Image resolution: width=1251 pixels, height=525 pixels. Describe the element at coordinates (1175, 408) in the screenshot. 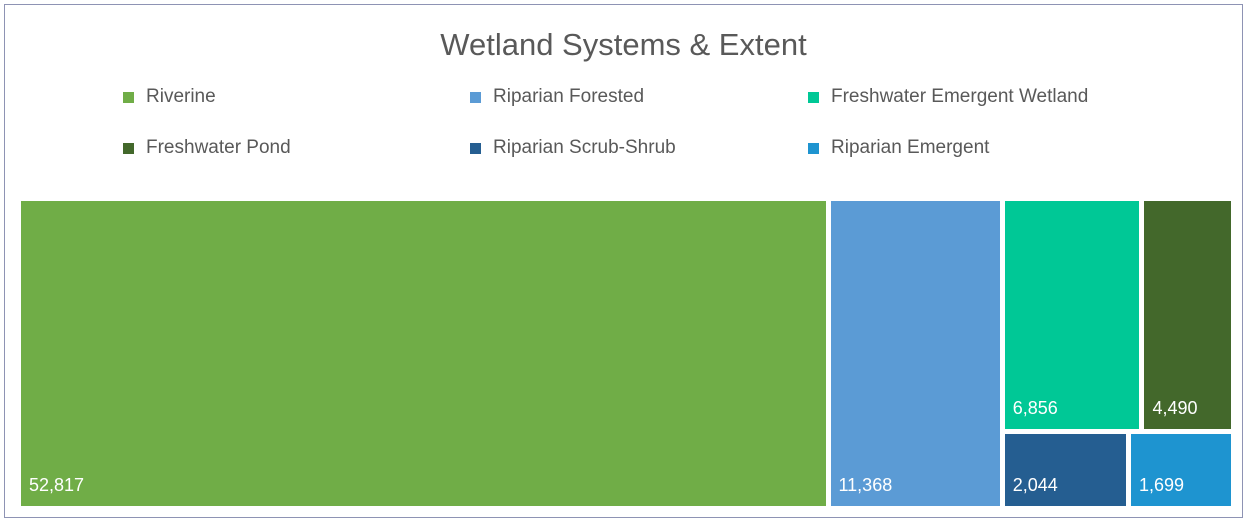

I see `data-label: 4,490` at that location.